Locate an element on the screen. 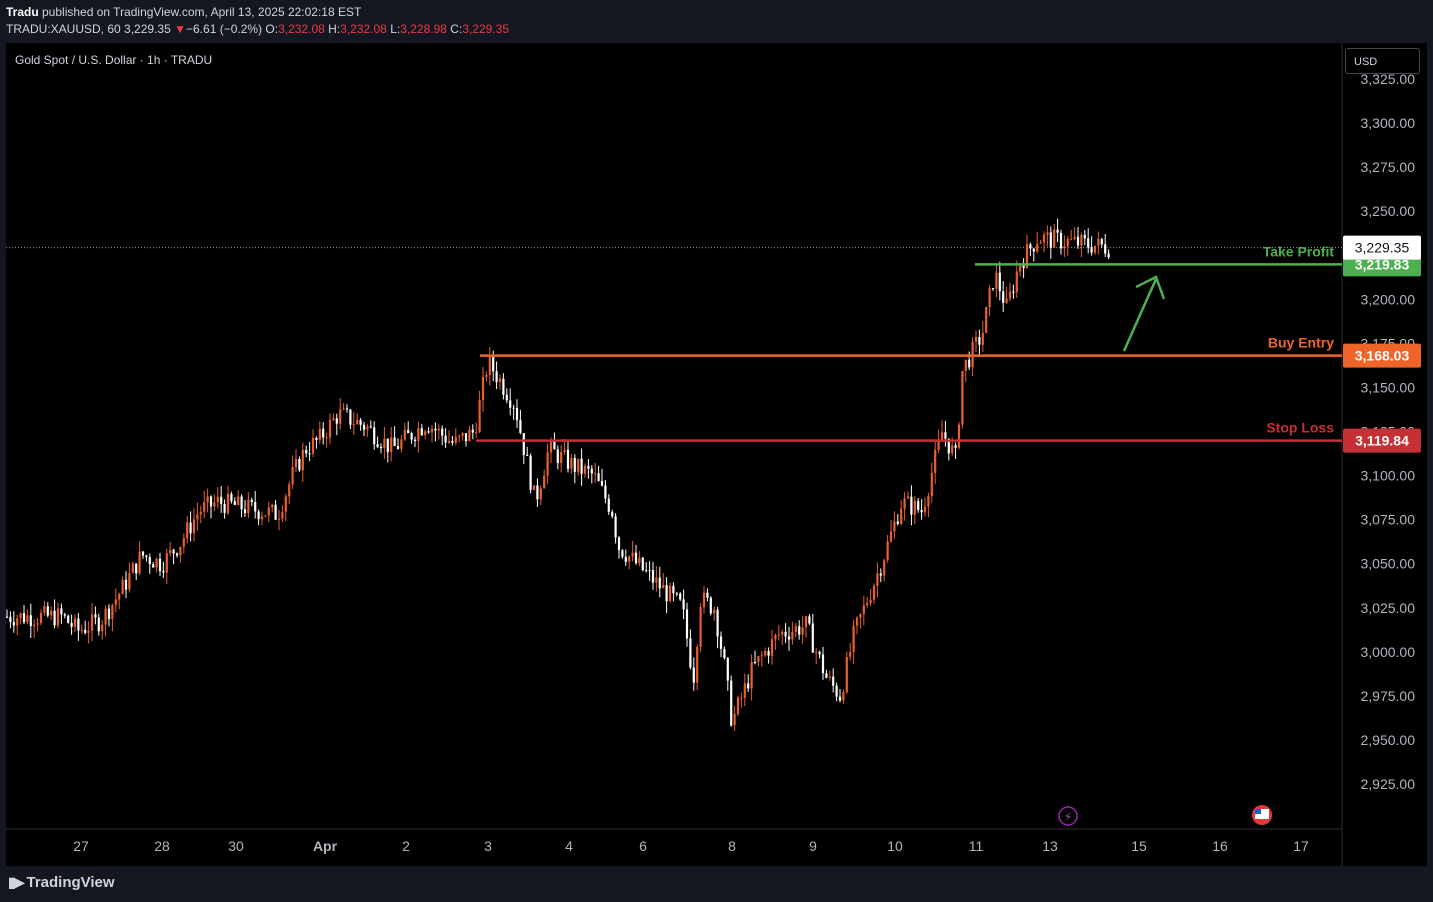  x-tick-label: 3 is located at coordinates (488, 846).